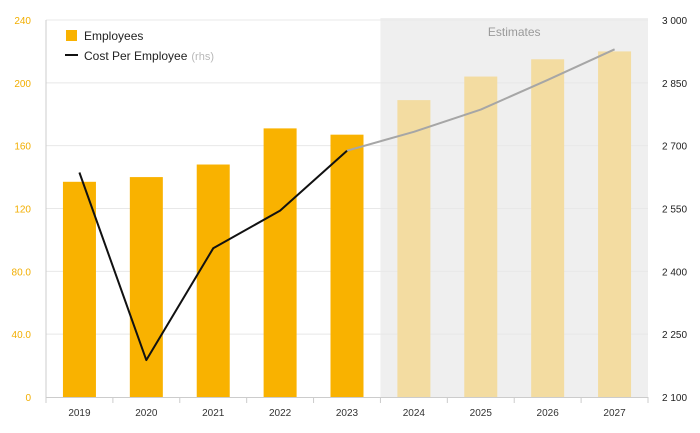 This screenshot has width=700, height=433. What do you see at coordinates (146, 287) in the screenshot?
I see `bar-employees-2020` at bounding box center [146, 287].